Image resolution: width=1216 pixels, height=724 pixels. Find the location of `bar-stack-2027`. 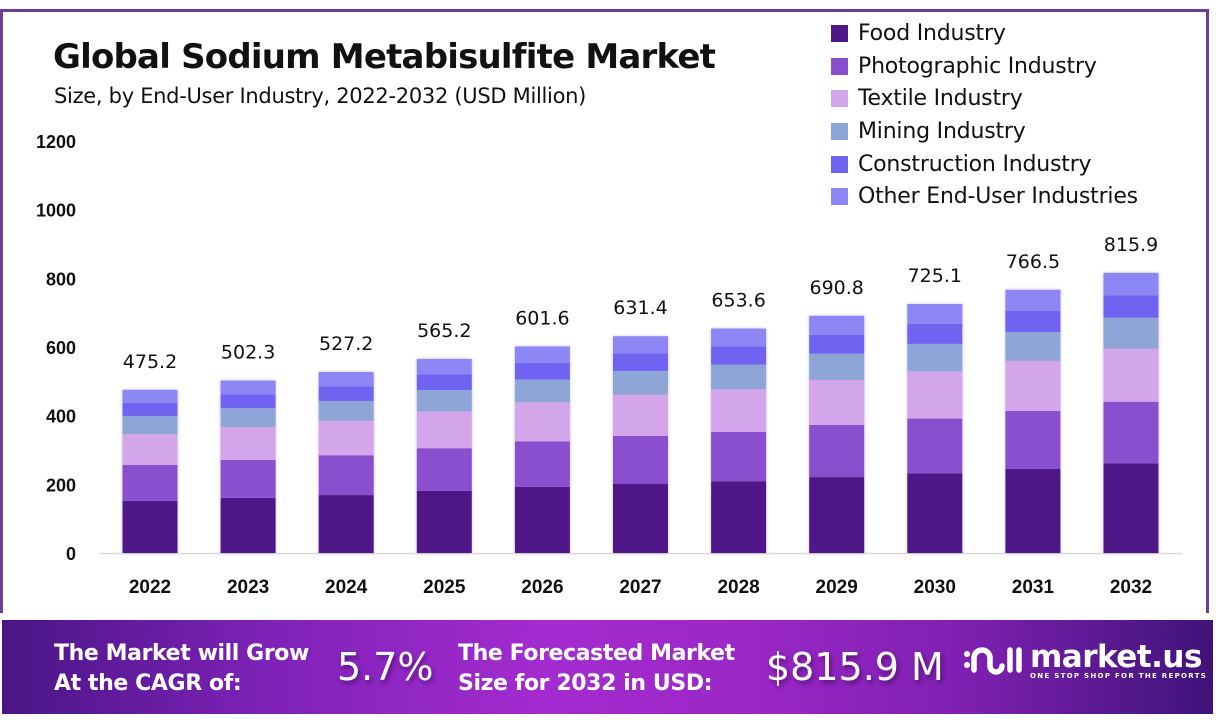

bar-stack-2027 is located at coordinates (640, 444).